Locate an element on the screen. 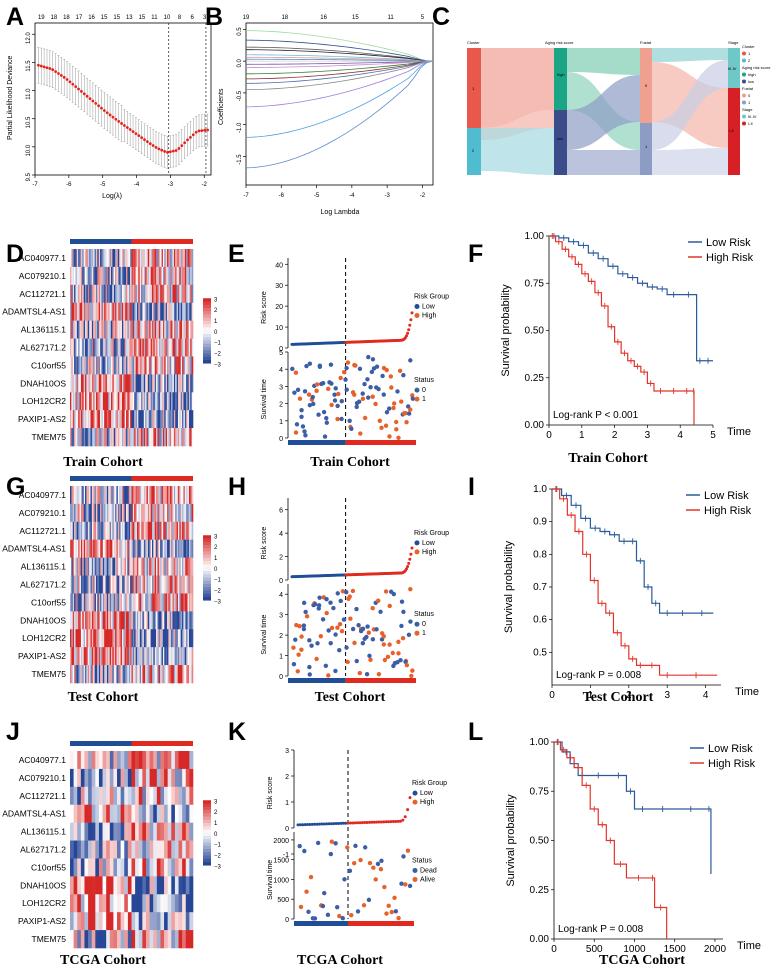 The image size is (781, 969). y-tick-label: 0.6 is located at coordinates (540, 620).